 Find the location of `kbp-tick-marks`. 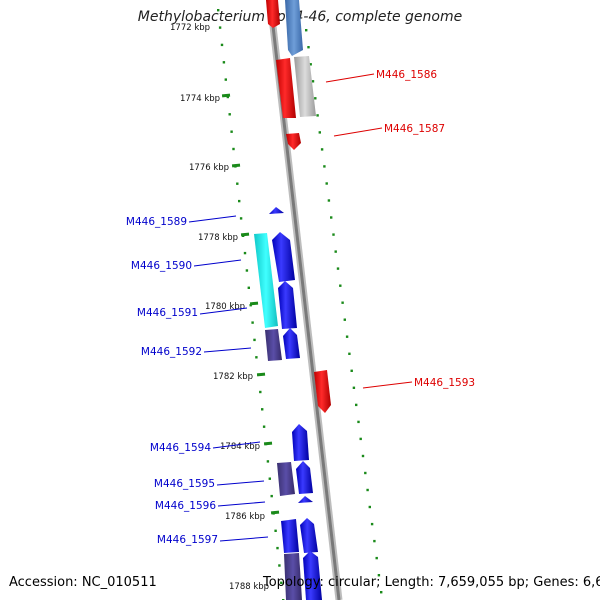

kbp-tick-marks is located at coordinates (250, 304).